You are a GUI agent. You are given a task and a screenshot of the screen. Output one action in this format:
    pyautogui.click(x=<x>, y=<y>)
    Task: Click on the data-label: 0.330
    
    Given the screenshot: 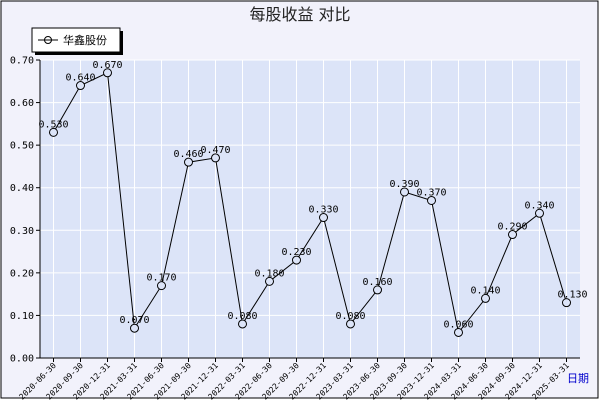 What is the action you would take?
    pyautogui.click(x=323, y=210)
    